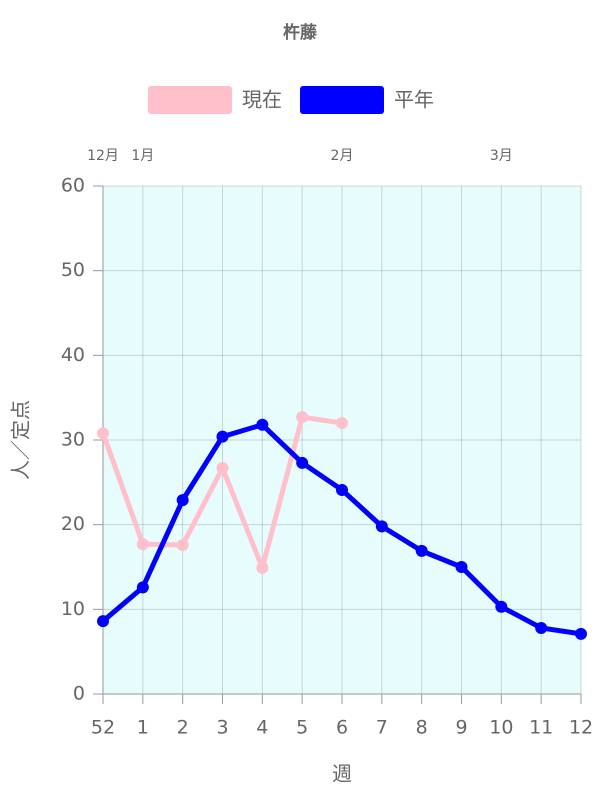  Describe the element at coordinates (382, 728) in the screenshot. I see `x-tick-label: 7` at that location.